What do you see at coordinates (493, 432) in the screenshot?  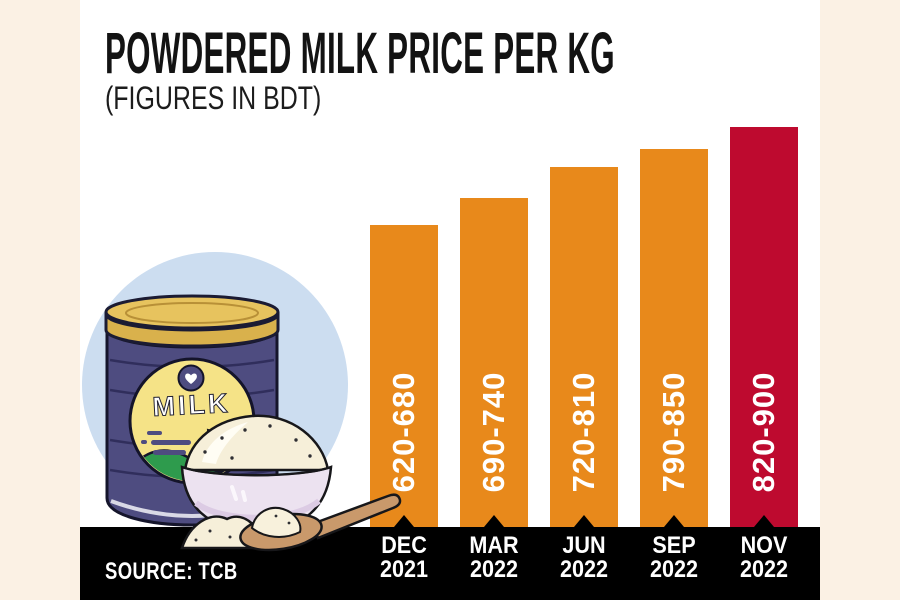 I see `bar-value-label: 690-740` at bounding box center [493, 432].